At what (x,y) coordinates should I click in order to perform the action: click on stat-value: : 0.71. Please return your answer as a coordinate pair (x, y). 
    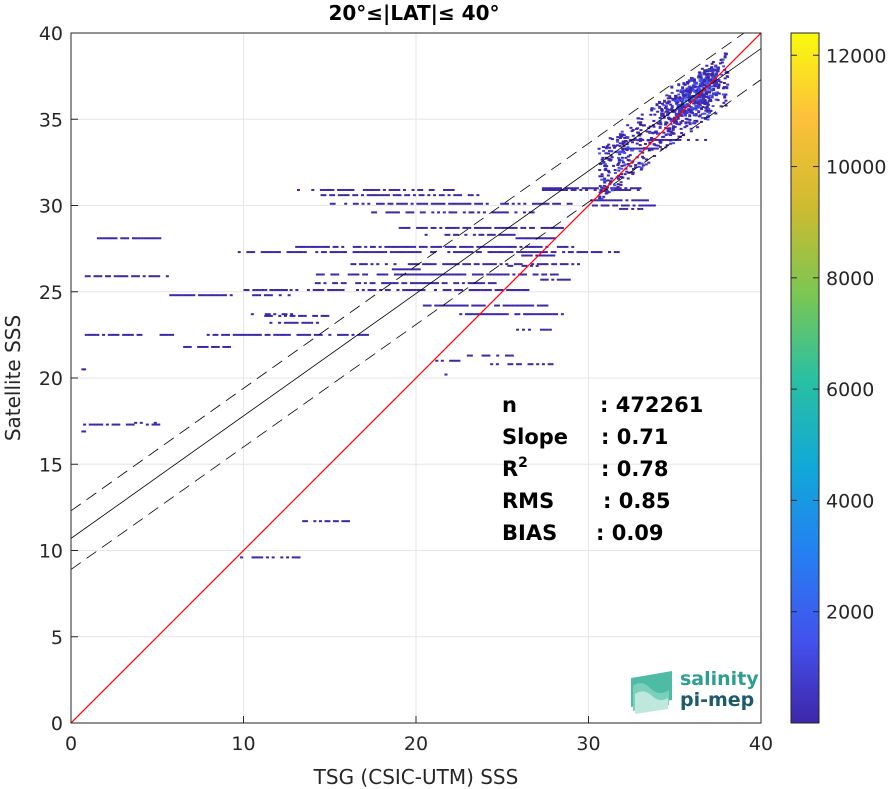
    Looking at the image, I should click on (635, 437).